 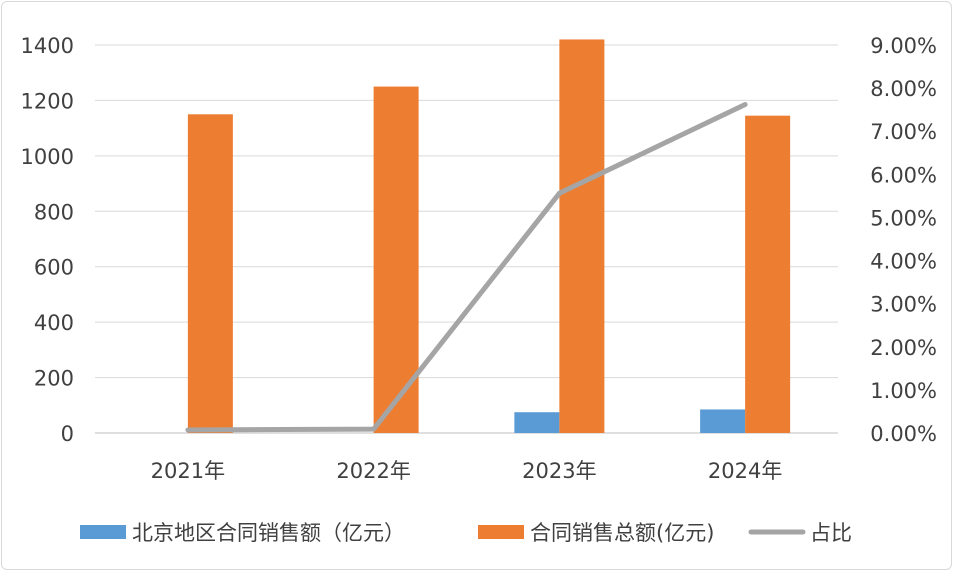 I want to click on legend-label: 北京地区合同销售额（亿元）, so click(x=268, y=533).